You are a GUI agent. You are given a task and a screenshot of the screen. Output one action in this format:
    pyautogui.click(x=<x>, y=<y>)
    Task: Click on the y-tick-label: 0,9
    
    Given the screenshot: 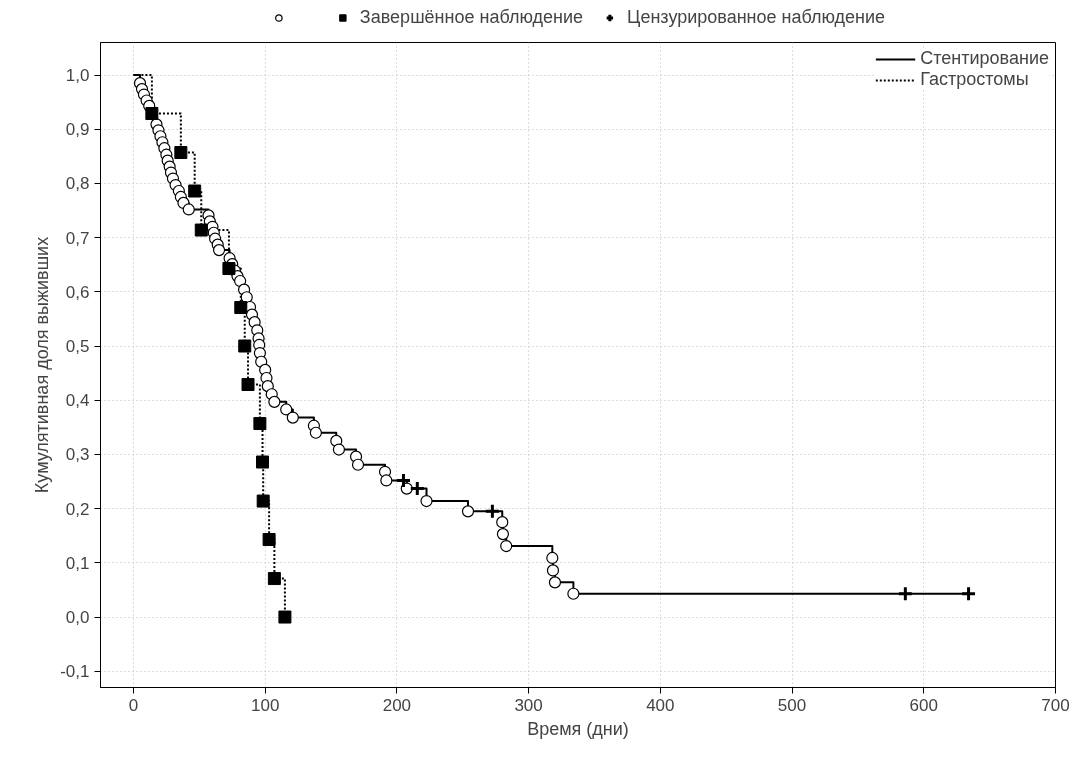 What is the action you would take?
    pyautogui.click(x=77, y=130)
    